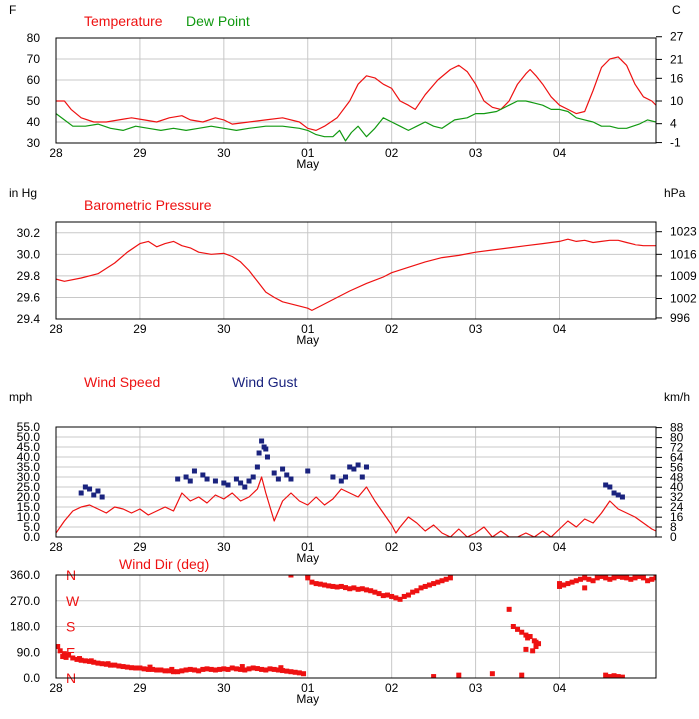 This screenshot has height=719, width=699. What do you see at coordinates (34, 122) in the screenshot?
I see `y-tick-label-left: 40` at bounding box center [34, 122].